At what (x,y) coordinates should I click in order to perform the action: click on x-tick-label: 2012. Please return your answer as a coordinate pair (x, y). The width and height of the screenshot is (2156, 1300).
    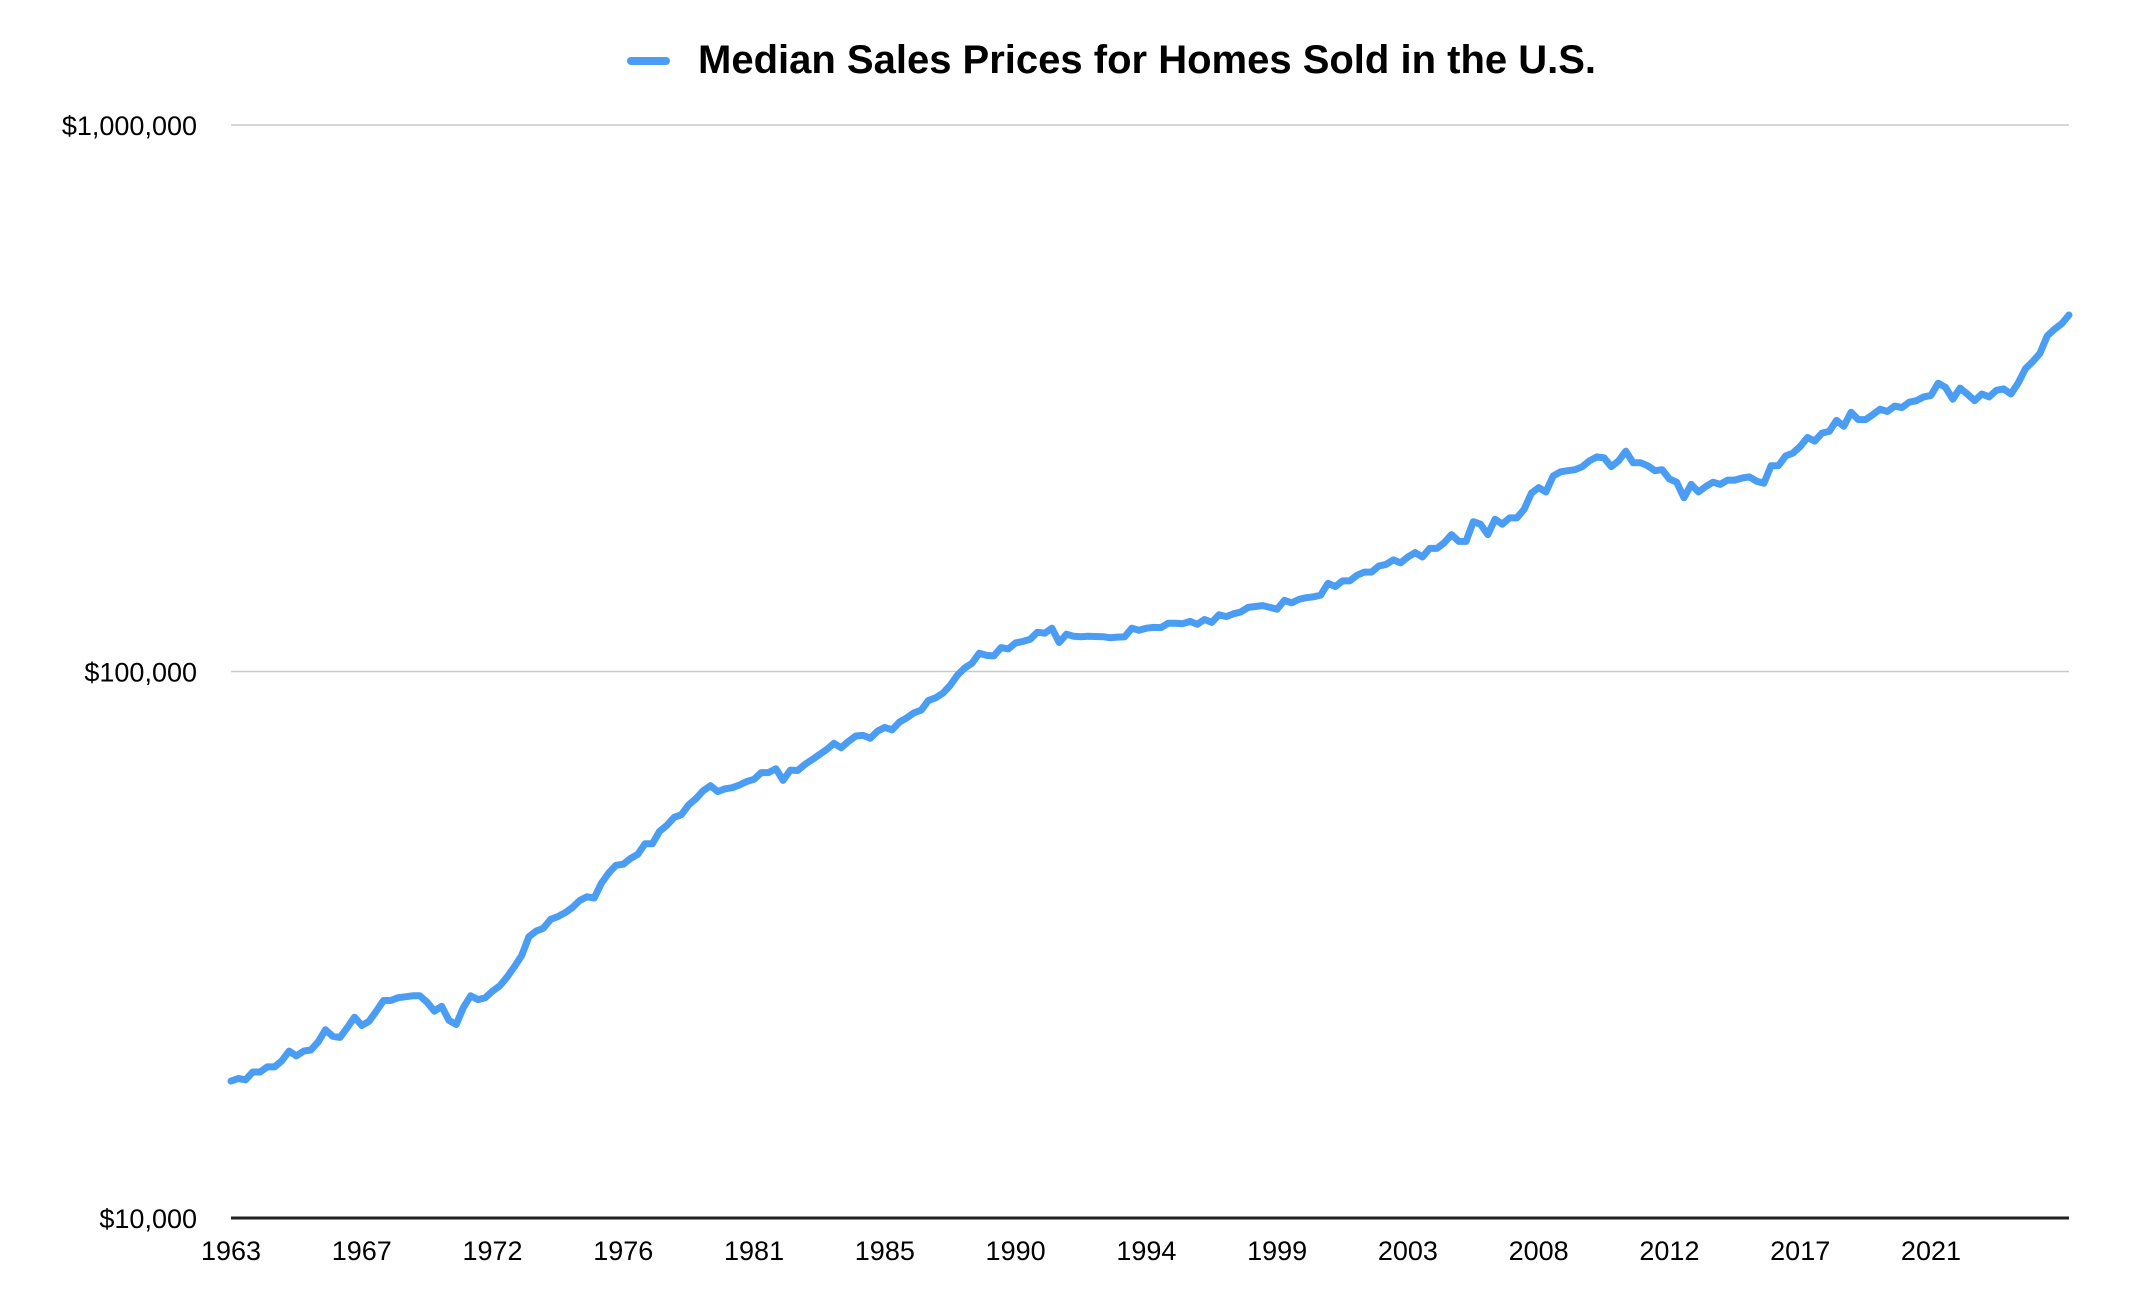
    Looking at the image, I should click on (1669, 1251).